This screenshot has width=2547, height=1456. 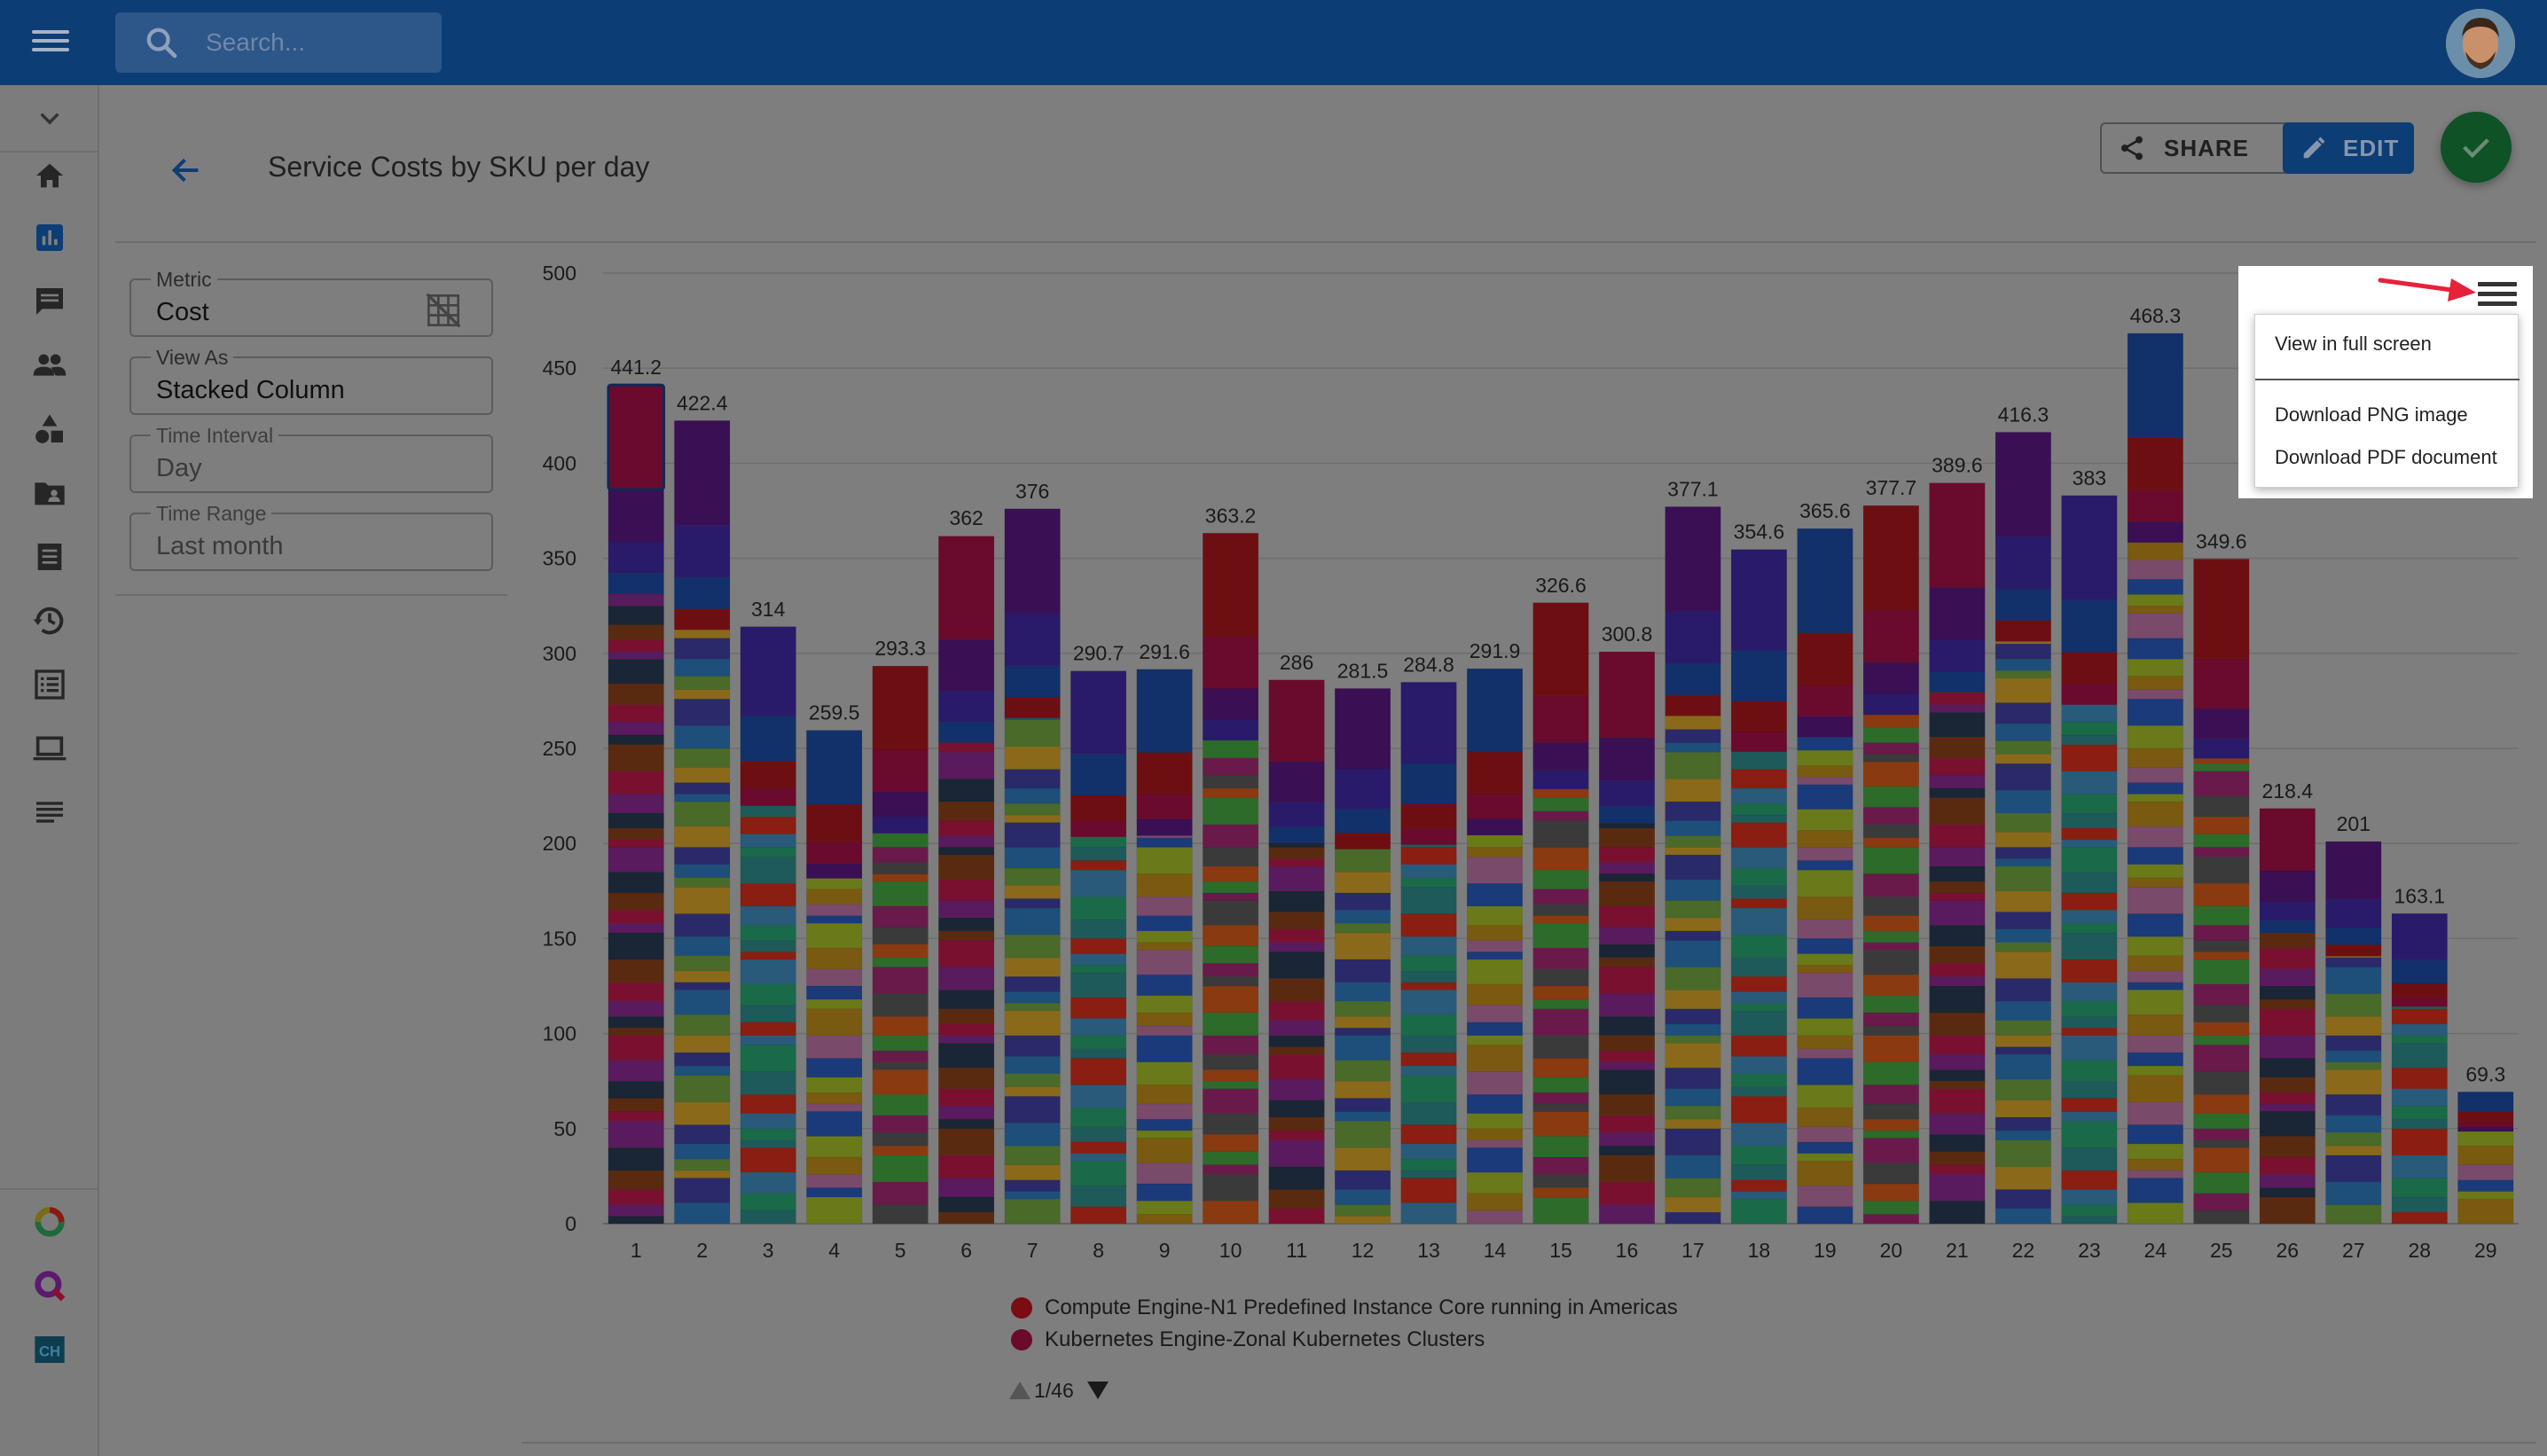 I want to click on menu-item-download-png: Download PNG image, so click(x=2371, y=414).